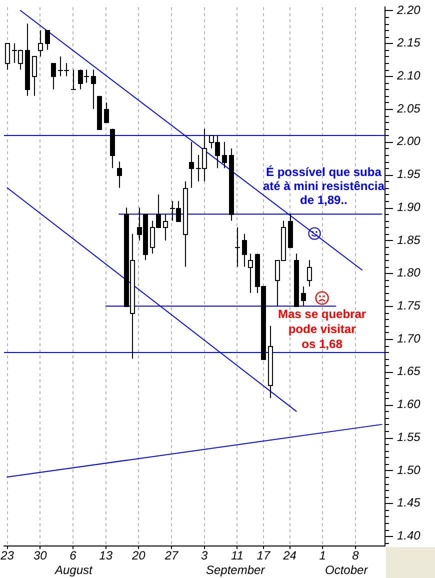 The width and height of the screenshot is (435, 578). Describe the element at coordinates (138, 555) in the screenshot. I see `x-tick-label: 20` at that location.